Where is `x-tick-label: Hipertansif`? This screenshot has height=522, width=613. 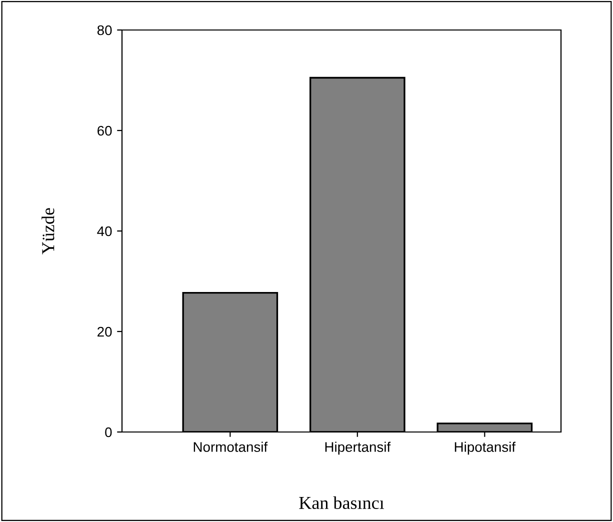
x-tick-label: Hipertansif is located at coordinates (358, 448).